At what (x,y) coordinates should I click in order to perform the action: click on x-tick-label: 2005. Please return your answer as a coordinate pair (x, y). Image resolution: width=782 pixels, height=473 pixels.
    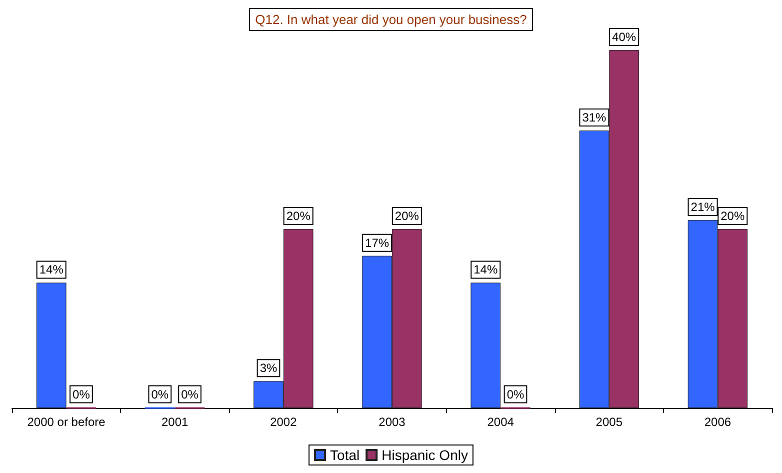
    Looking at the image, I should click on (609, 422).